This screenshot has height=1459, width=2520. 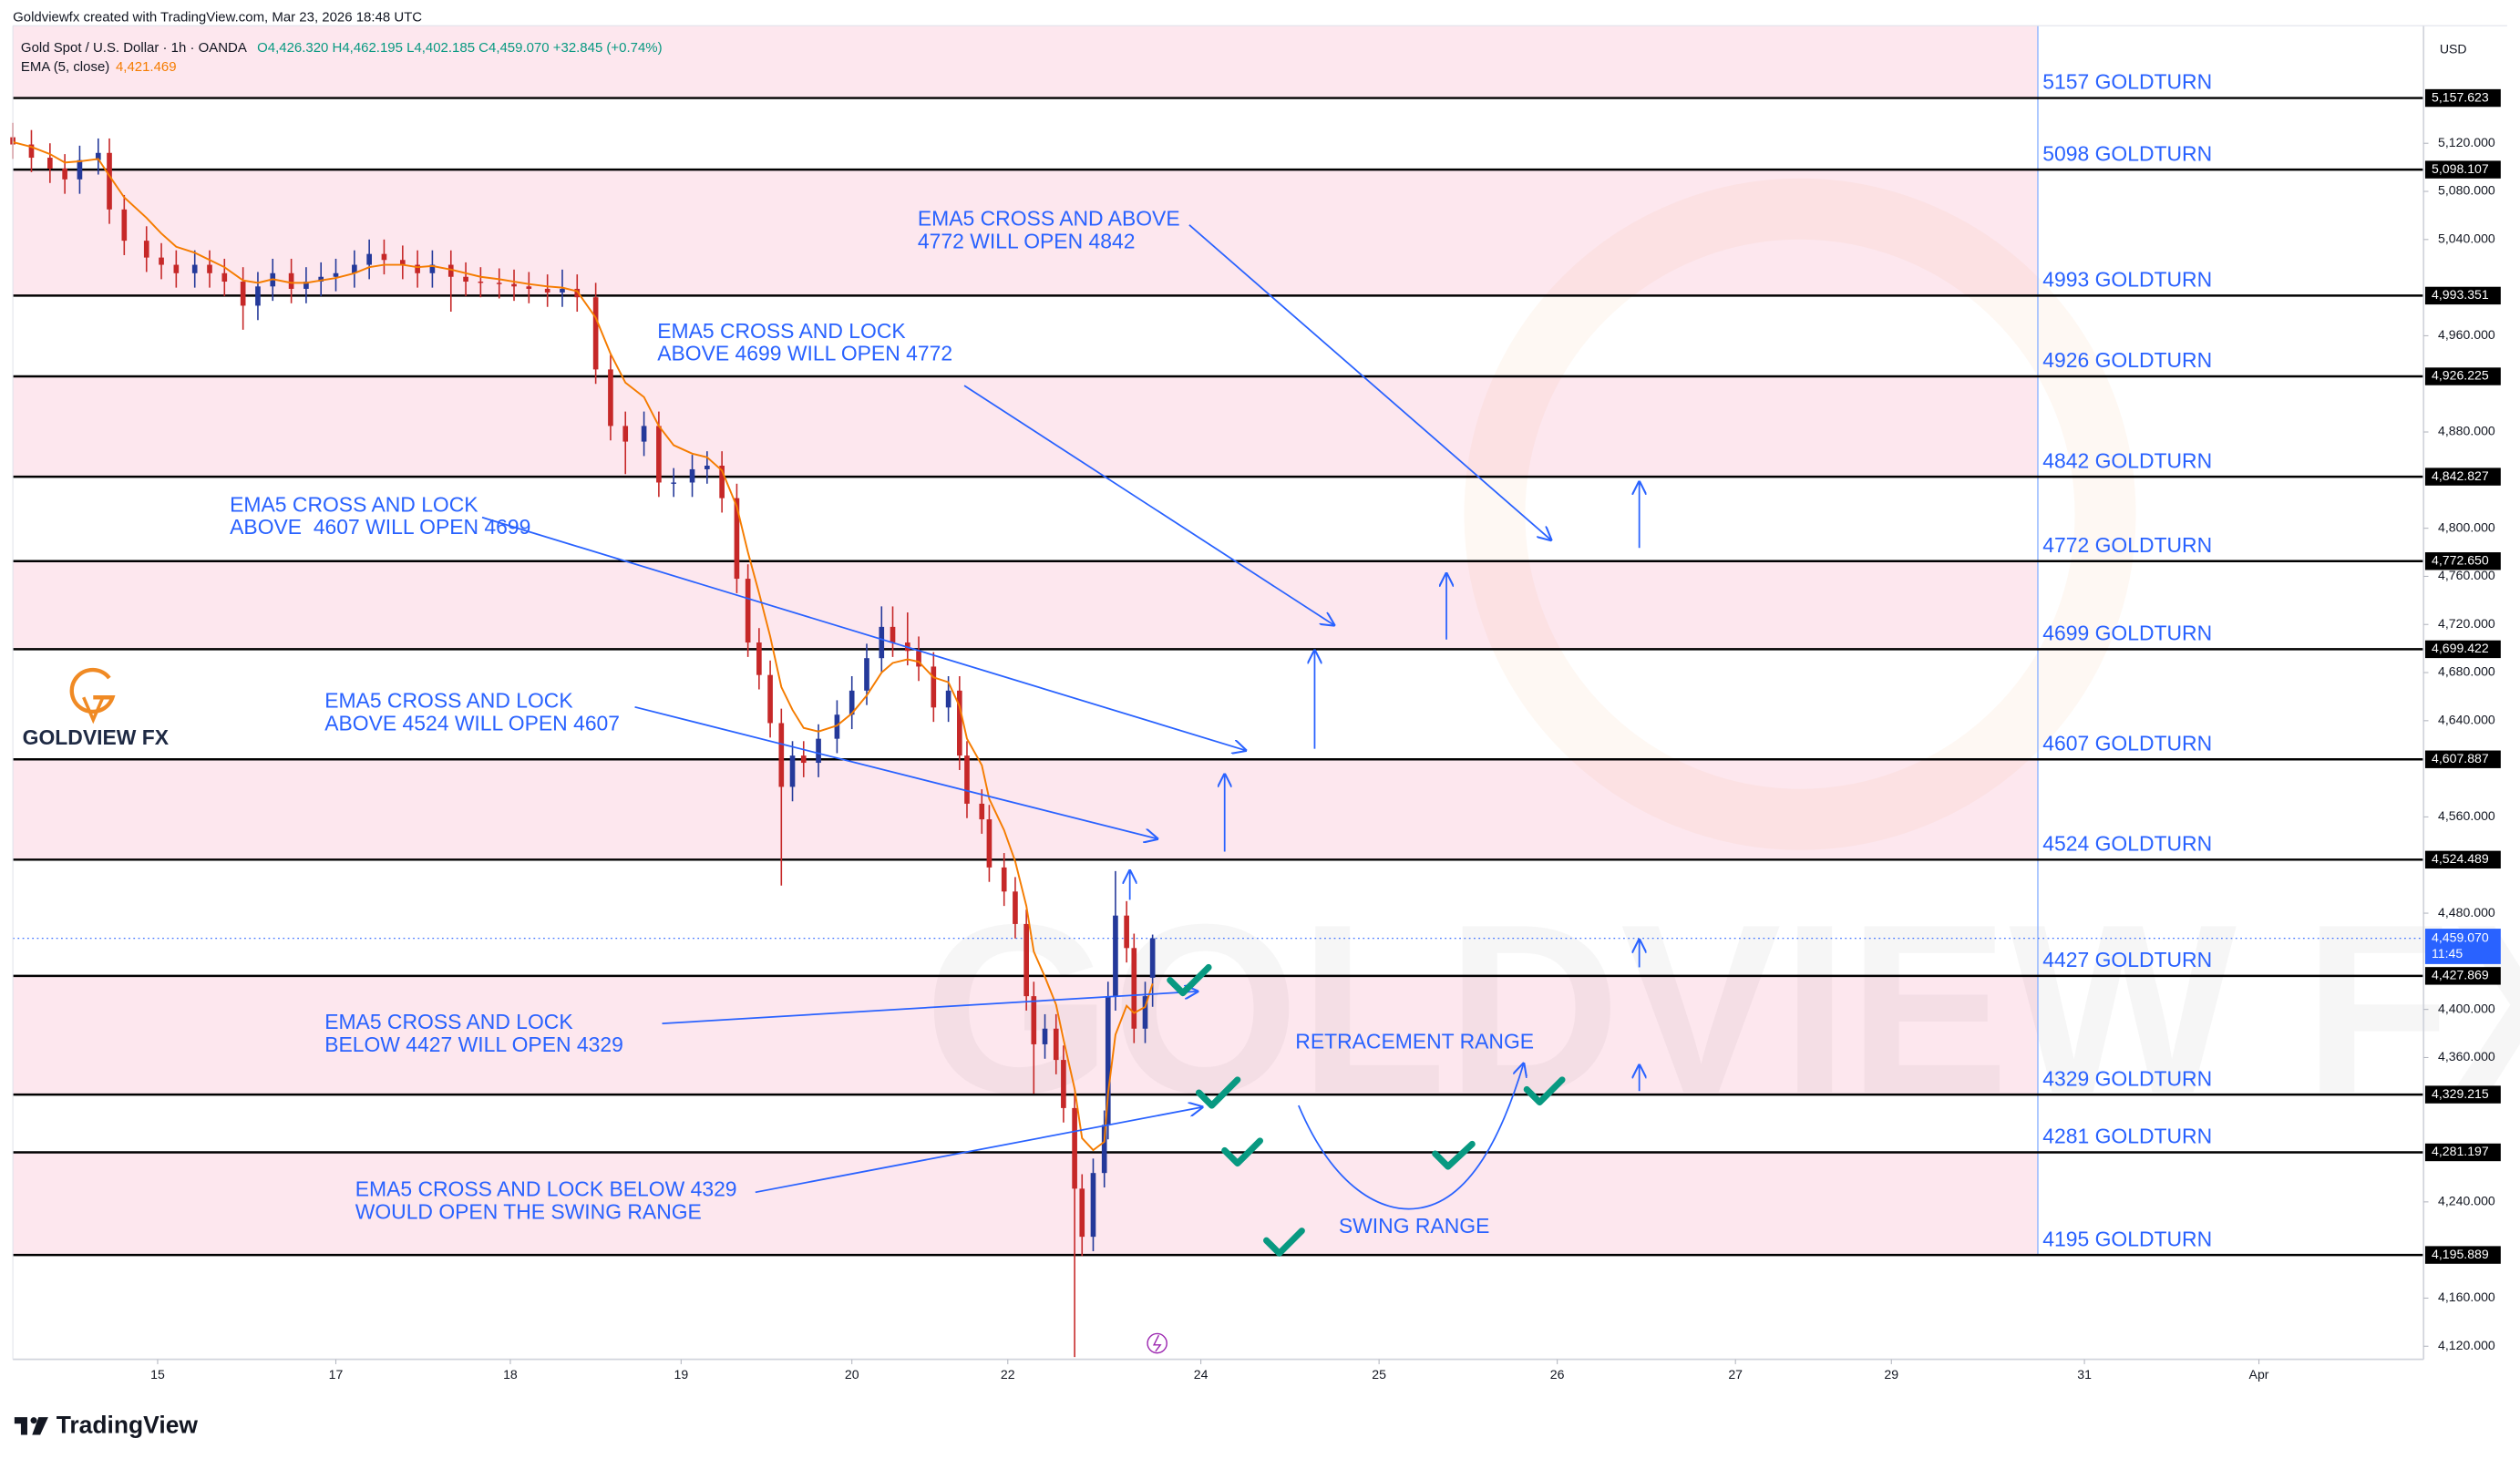 I want to click on x-tick-label: 20, so click(x=852, y=1374).